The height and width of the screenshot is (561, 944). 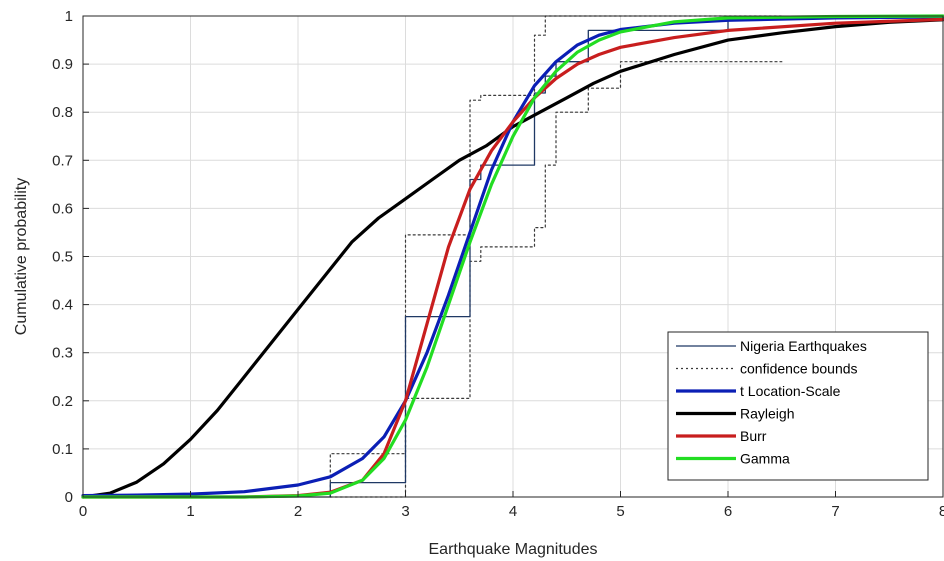 I want to click on y-tick-label: 0.5, so click(x=62, y=257).